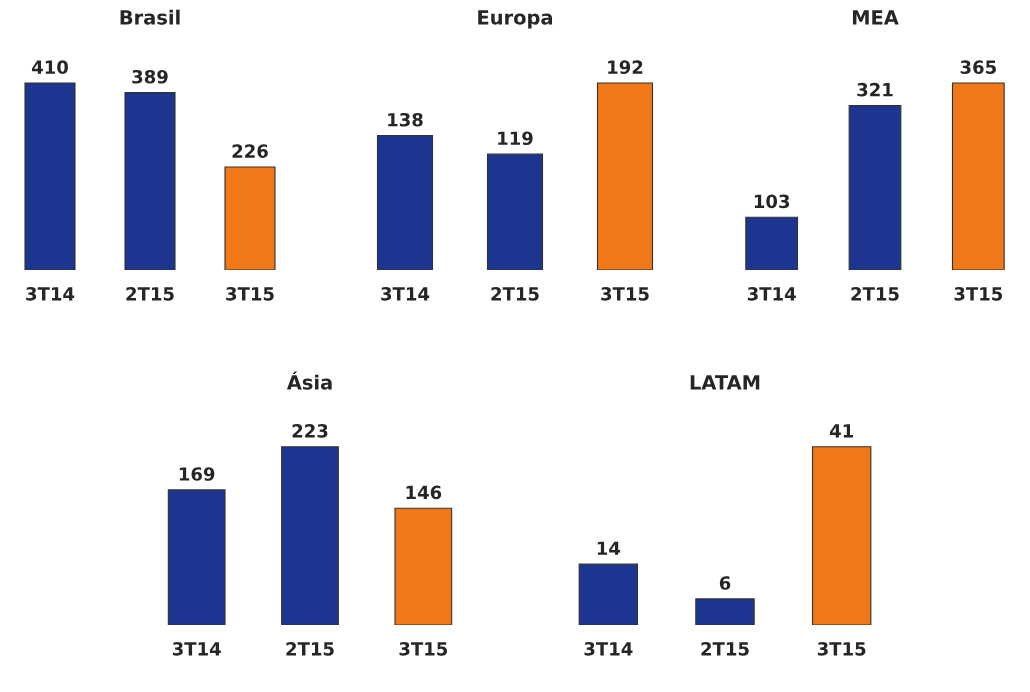 This screenshot has height=692, width=1030. Describe the element at coordinates (515, 19) in the screenshot. I see `chart-title: Europa` at that location.